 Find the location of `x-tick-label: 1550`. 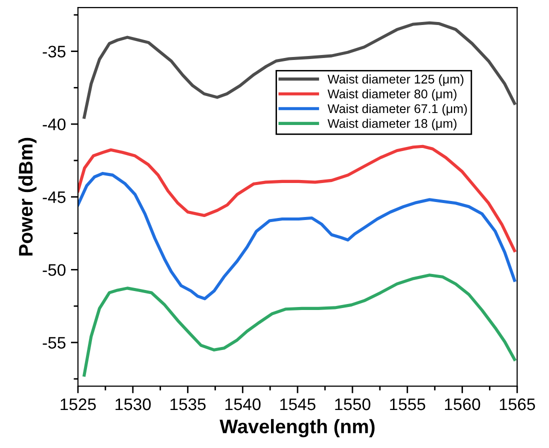

x-tick-label: 1550 is located at coordinates (352, 404).